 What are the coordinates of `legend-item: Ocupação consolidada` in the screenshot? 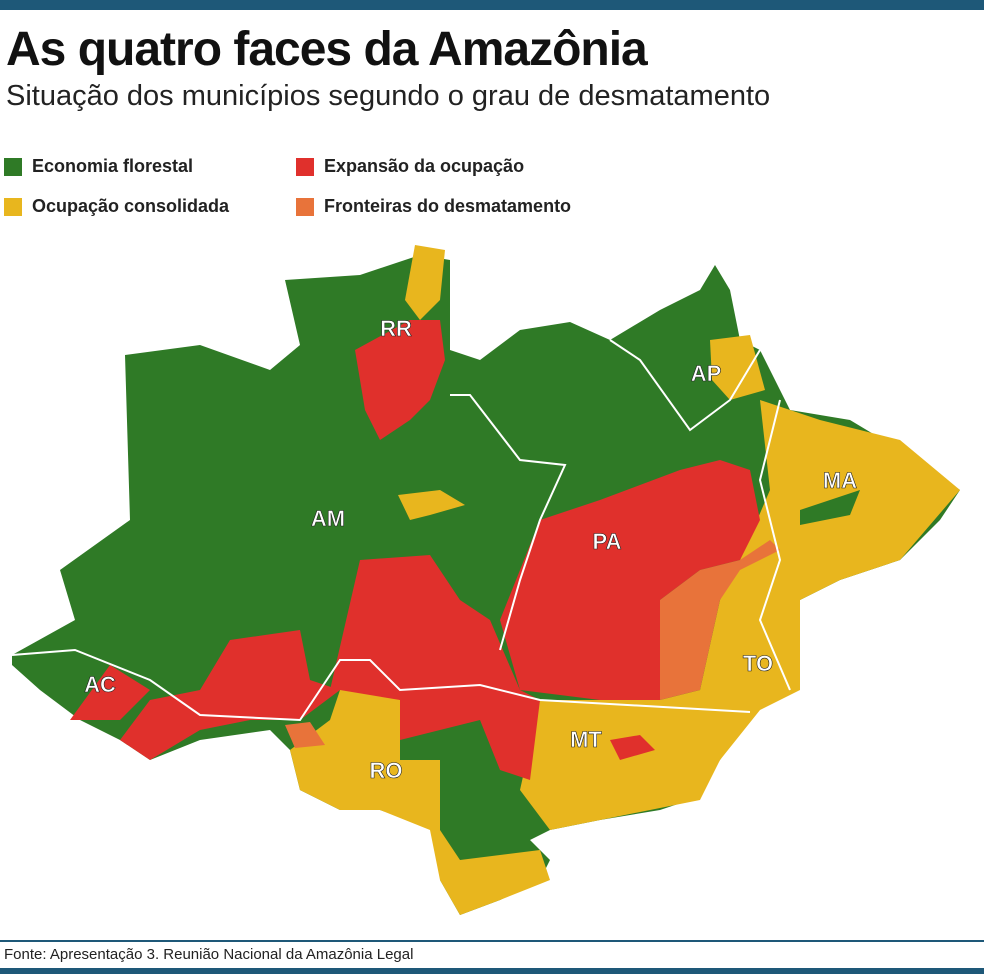 It's located at (116, 206).